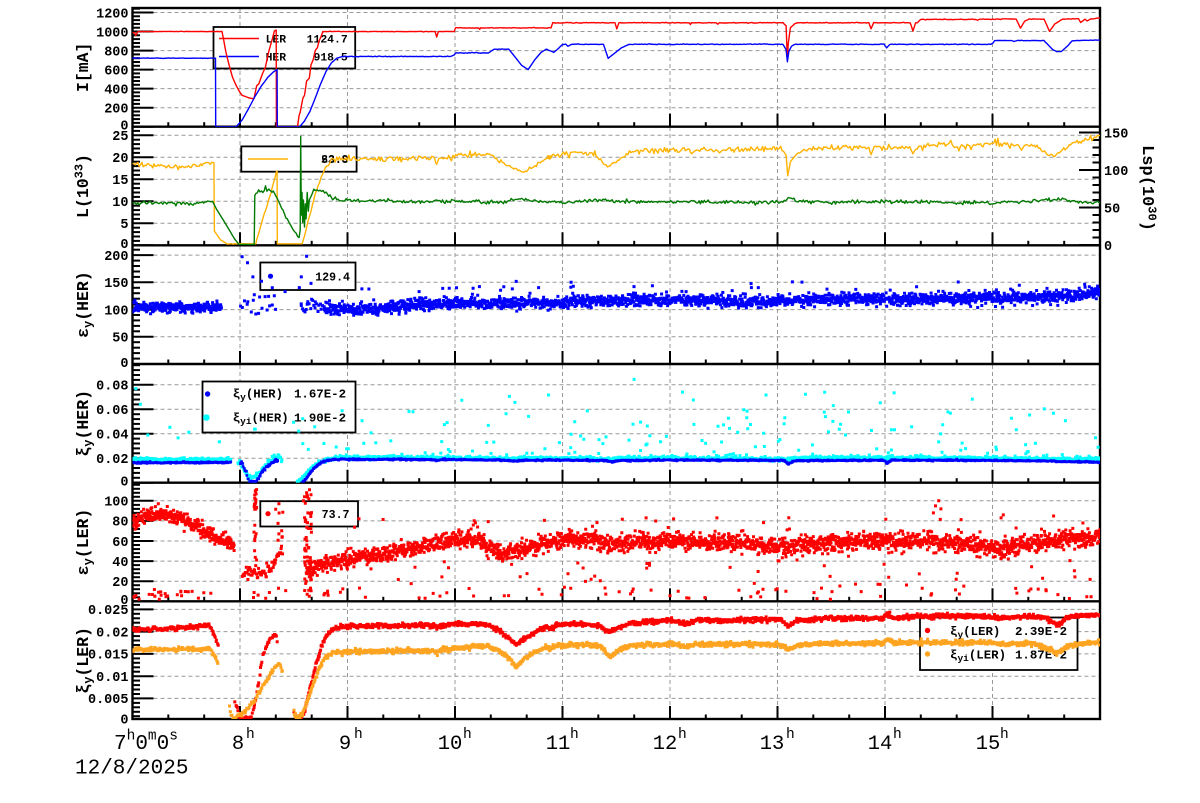  Describe the element at coordinates (108, 611) in the screenshot. I see `svg-text: 0.025` at that location.